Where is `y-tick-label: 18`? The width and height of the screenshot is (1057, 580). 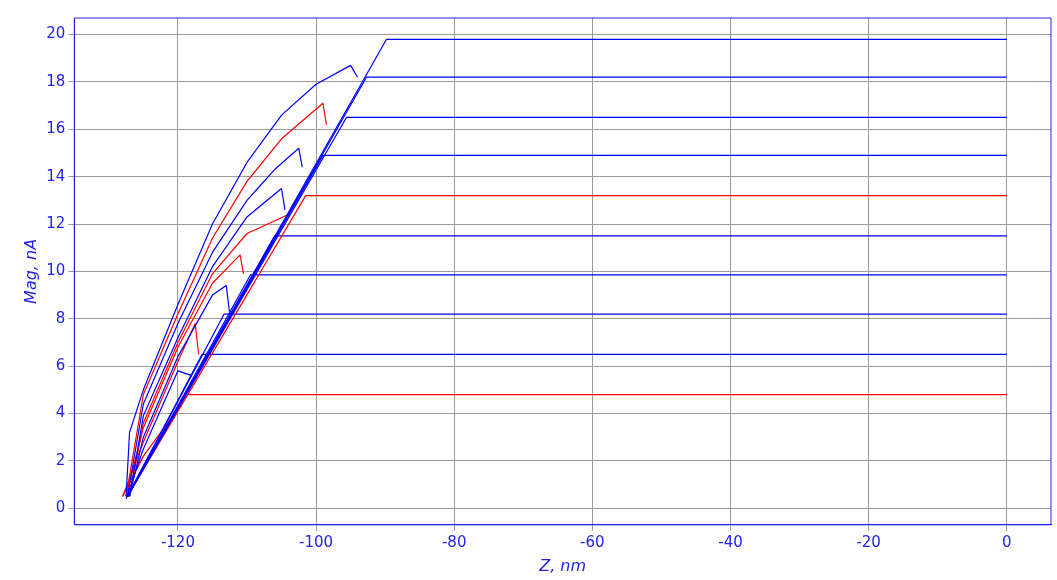 y-tick-label: 18 is located at coordinates (56, 80).